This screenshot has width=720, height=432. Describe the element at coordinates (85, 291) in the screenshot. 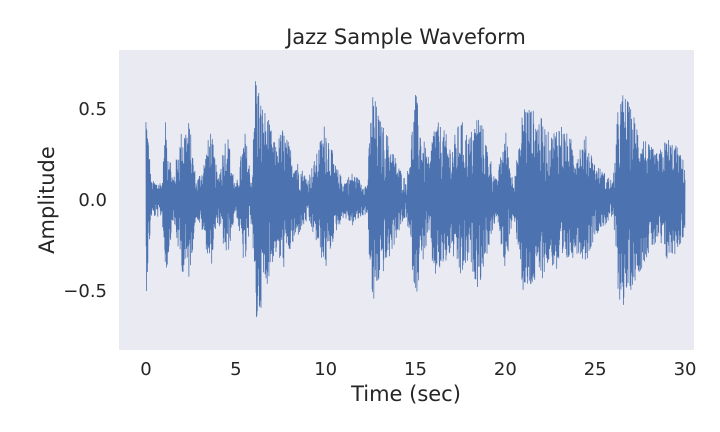

I see `y-tick-label: −0.5` at that location.